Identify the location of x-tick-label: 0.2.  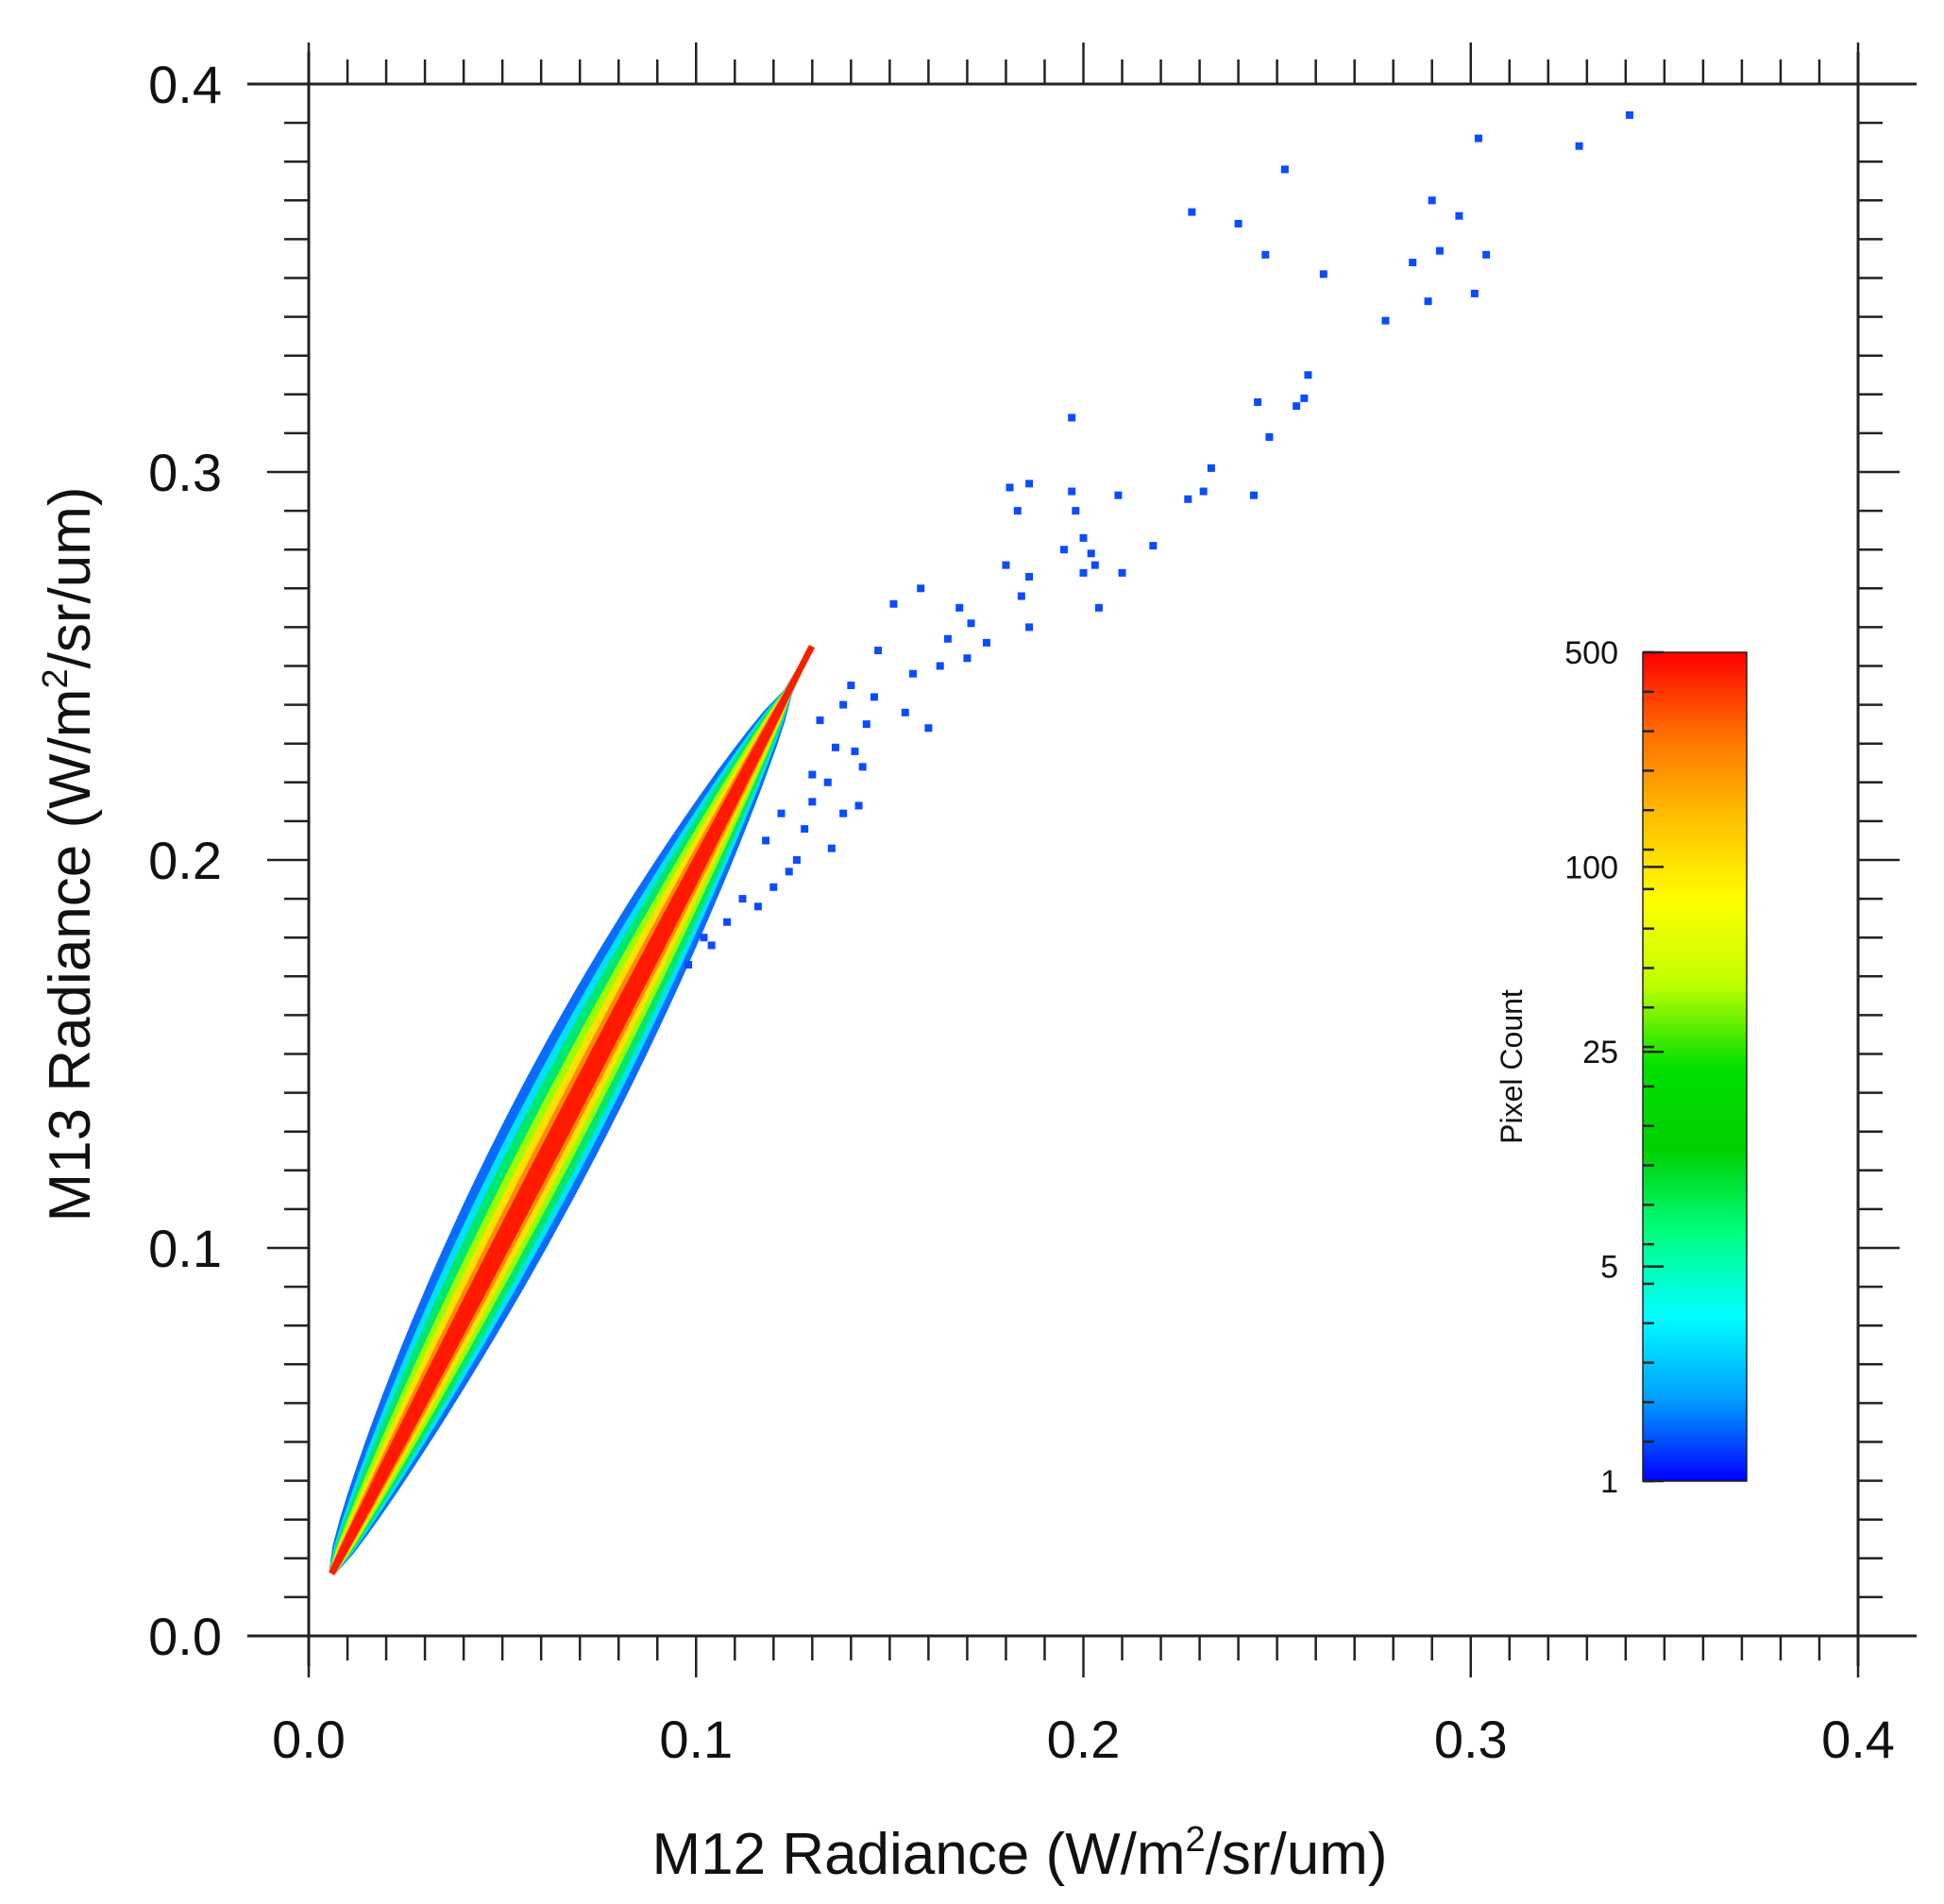
(1084, 1739).